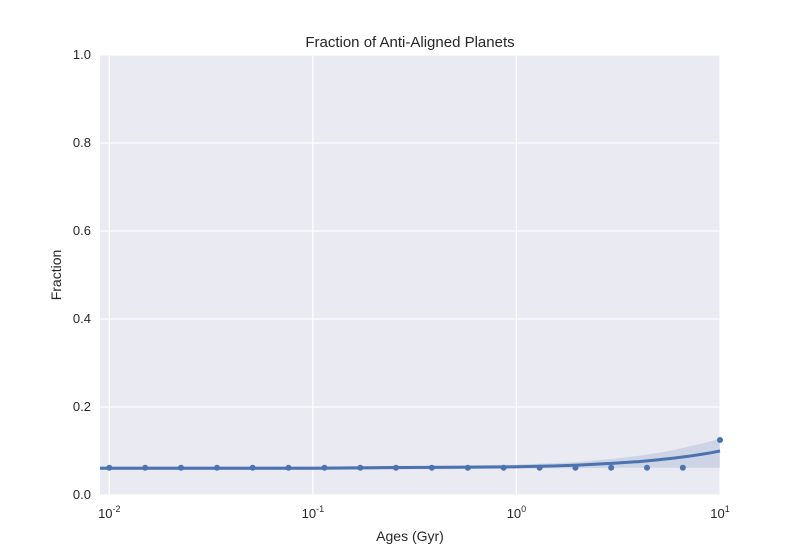 The height and width of the screenshot is (550, 800). Describe the element at coordinates (82, 54) in the screenshot. I see `y-tick-label: 1.0` at that location.